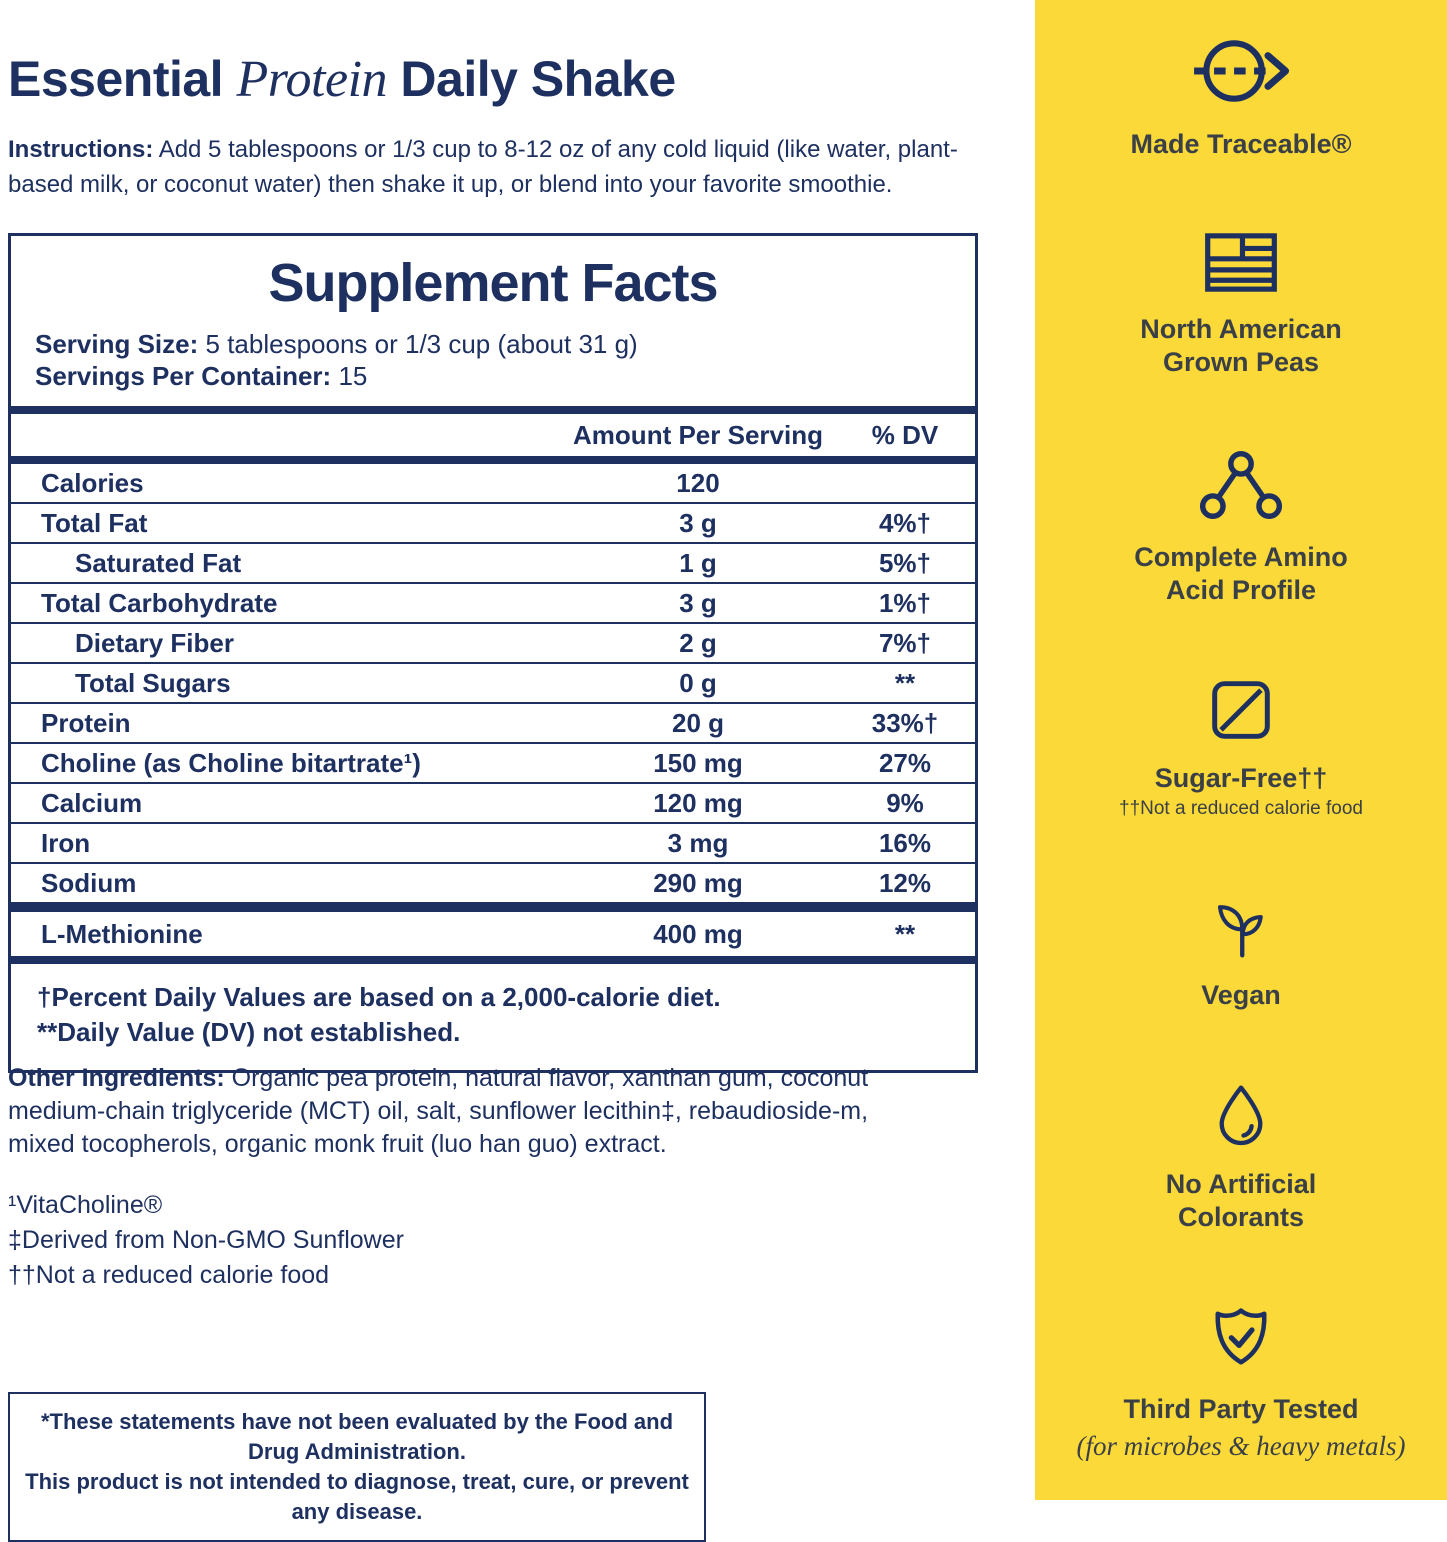 The height and width of the screenshot is (1542, 1447). Describe the element at coordinates (493, 484) in the screenshot. I see `table-row-calories: Calories 120` at that location.